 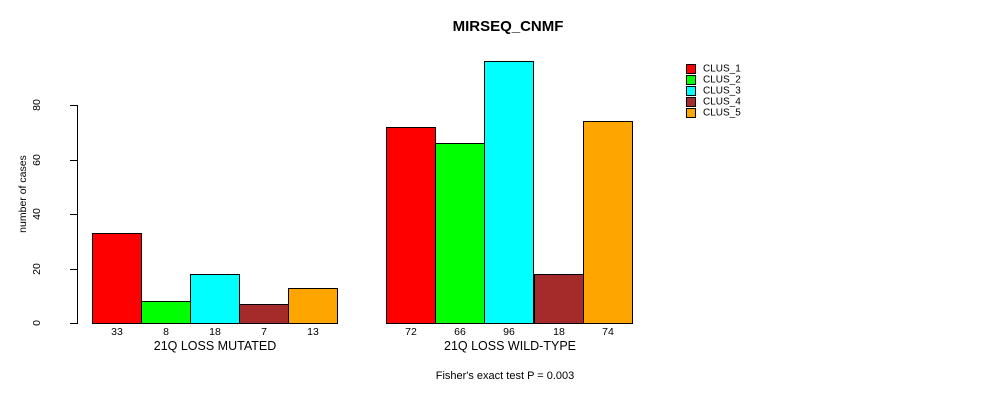 I want to click on y-tick-label: 80, so click(x=37, y=105).